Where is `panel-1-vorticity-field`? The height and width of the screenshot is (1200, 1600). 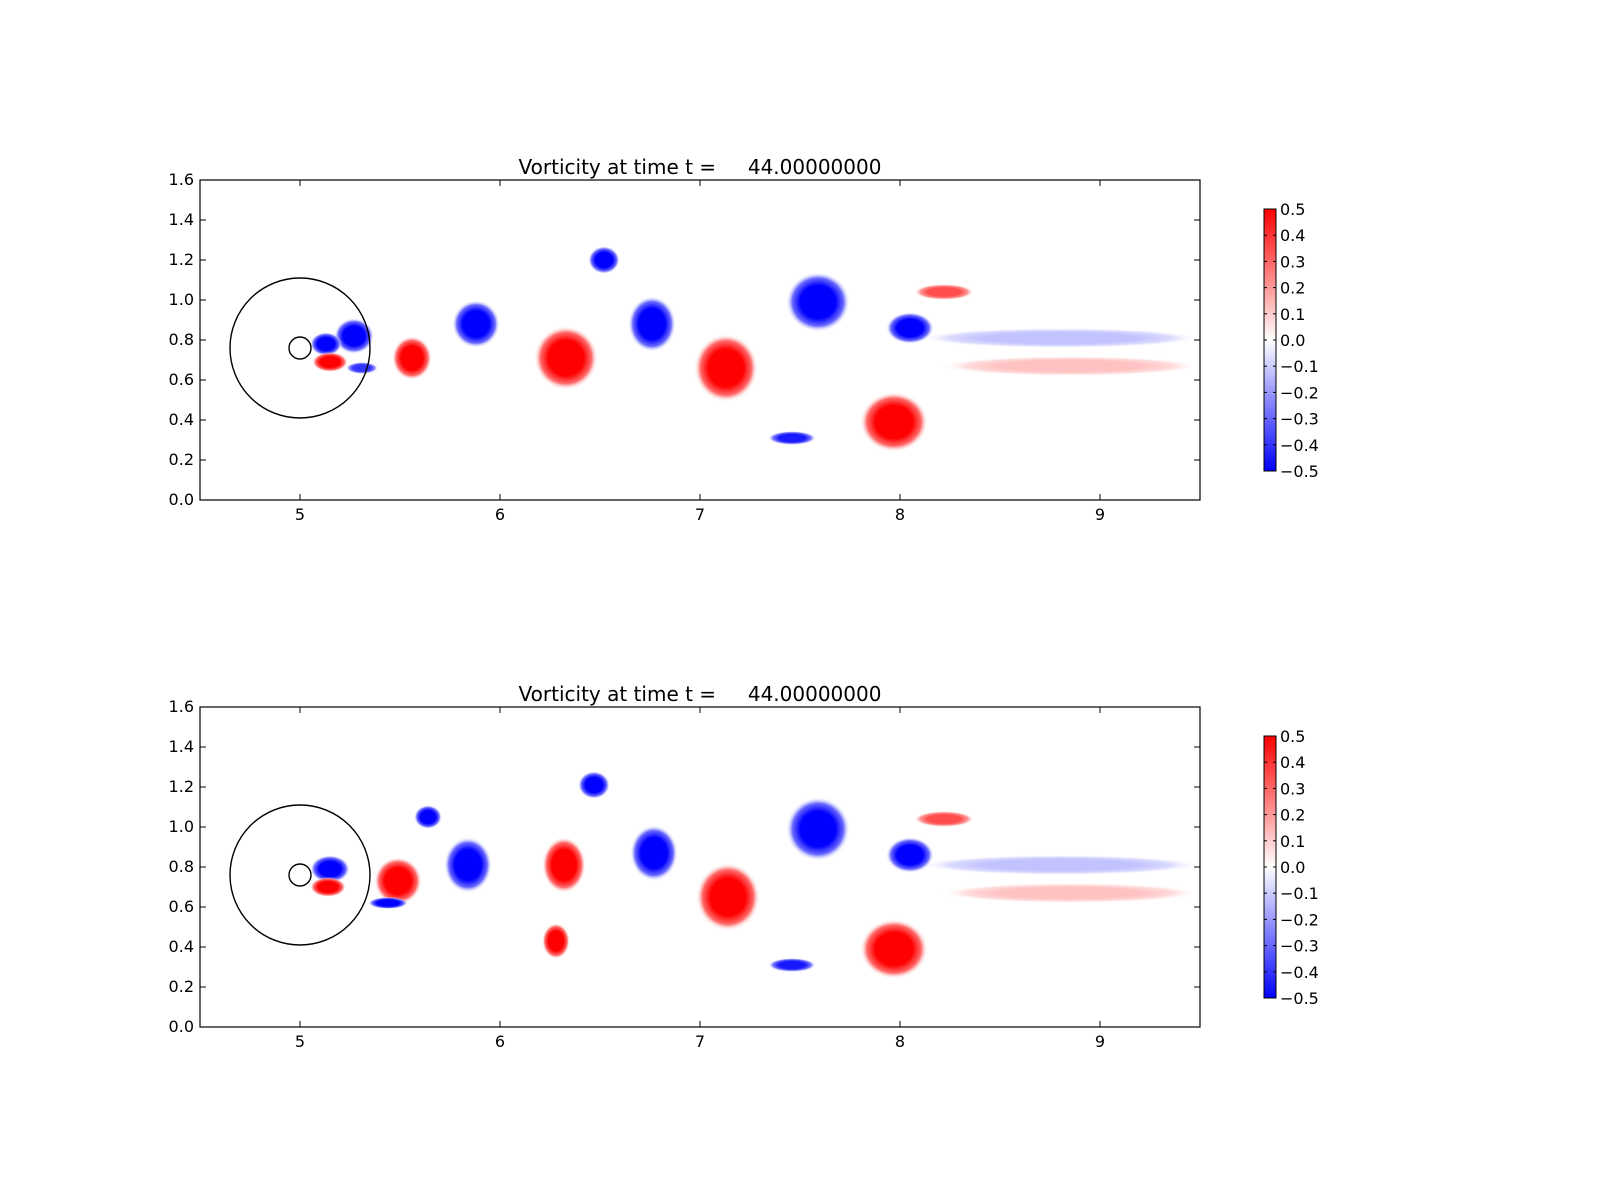 panel-1-vorticity-field is located at coordinates (755, 349).